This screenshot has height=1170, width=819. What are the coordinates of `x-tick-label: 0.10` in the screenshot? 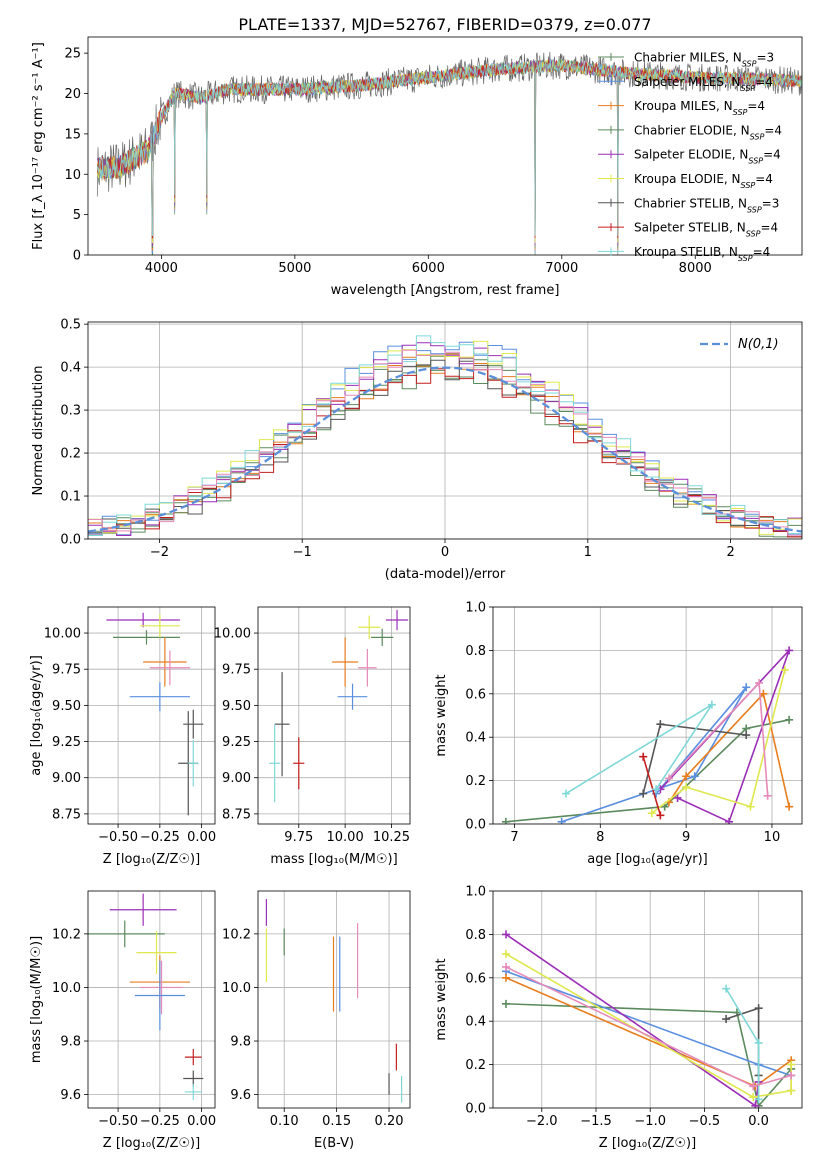 It's located at (284, 1121).